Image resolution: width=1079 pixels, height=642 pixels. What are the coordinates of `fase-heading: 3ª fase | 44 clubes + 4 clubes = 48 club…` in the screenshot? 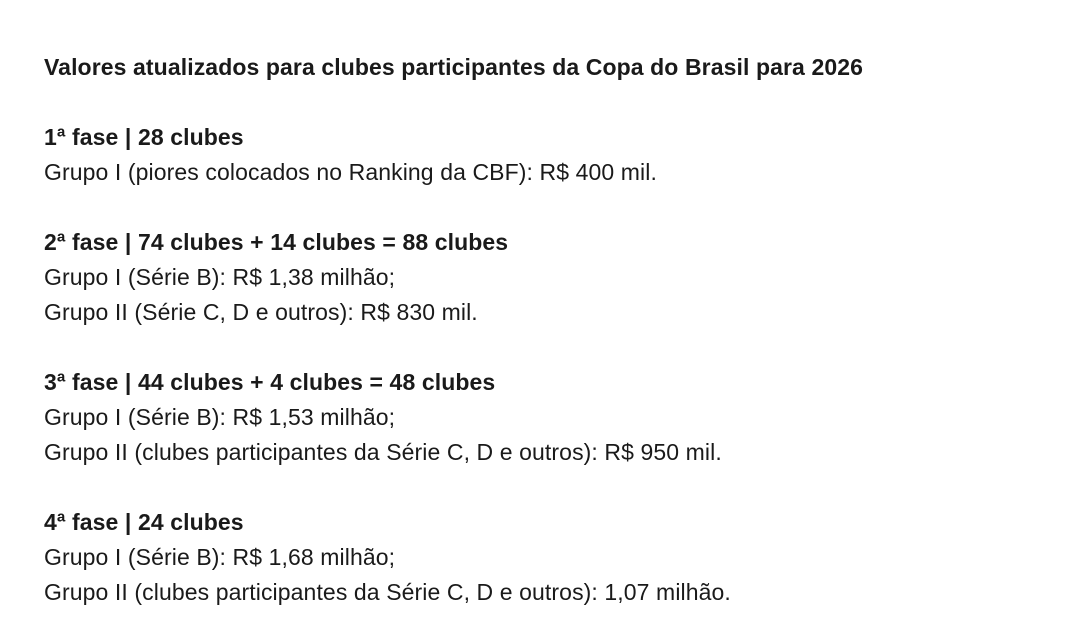 It's located at (270, 382).